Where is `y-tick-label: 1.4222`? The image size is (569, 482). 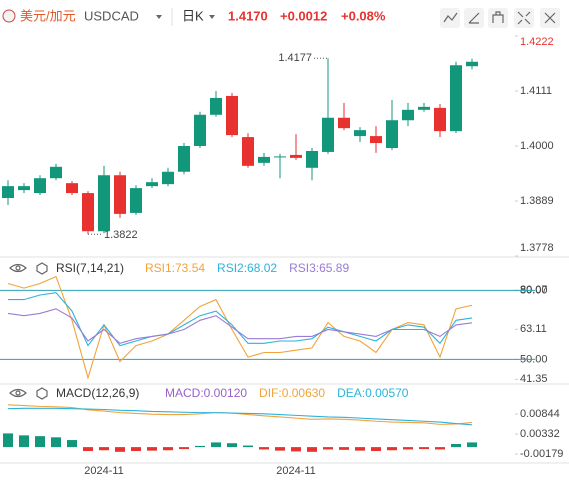
y-tick-label: 1.4222 is located at coordinates (537, 42).